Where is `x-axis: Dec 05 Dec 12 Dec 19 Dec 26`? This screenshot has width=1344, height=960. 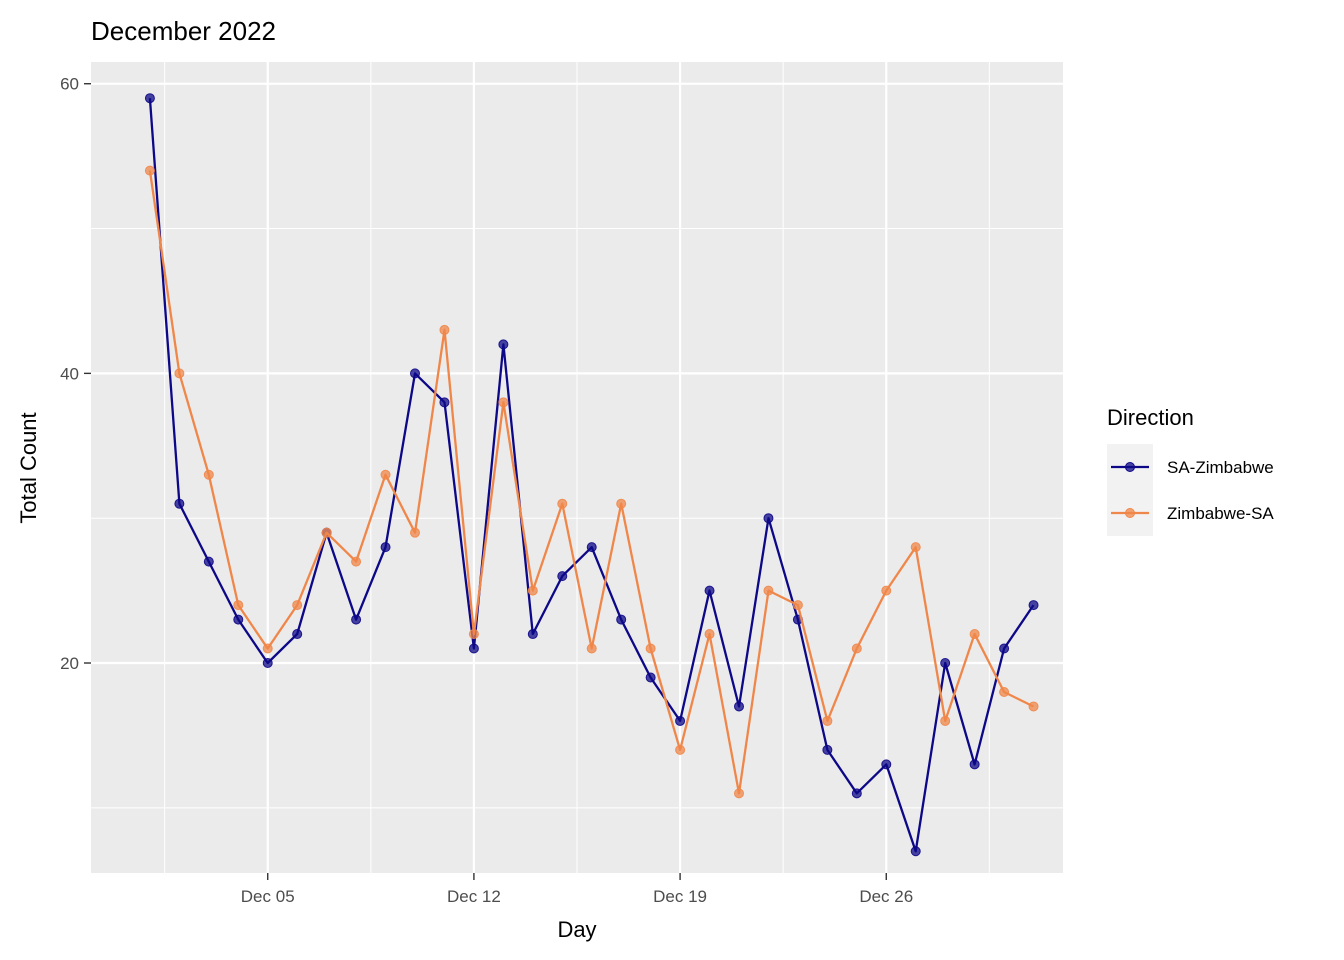 x-axis: Dec 05 Dec 12 Dec 19 Dec 26 is located at coordinates (577, 889).